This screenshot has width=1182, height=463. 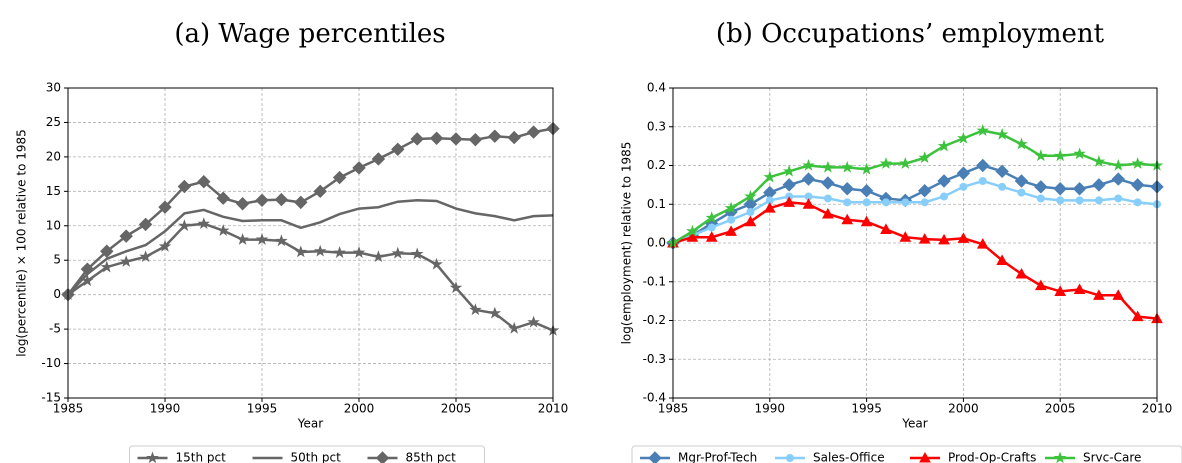 What do you see at coordinates (201, 457) in the screenshot?
I see `legend-label: 15th pct` at bounding box center [201, 457].